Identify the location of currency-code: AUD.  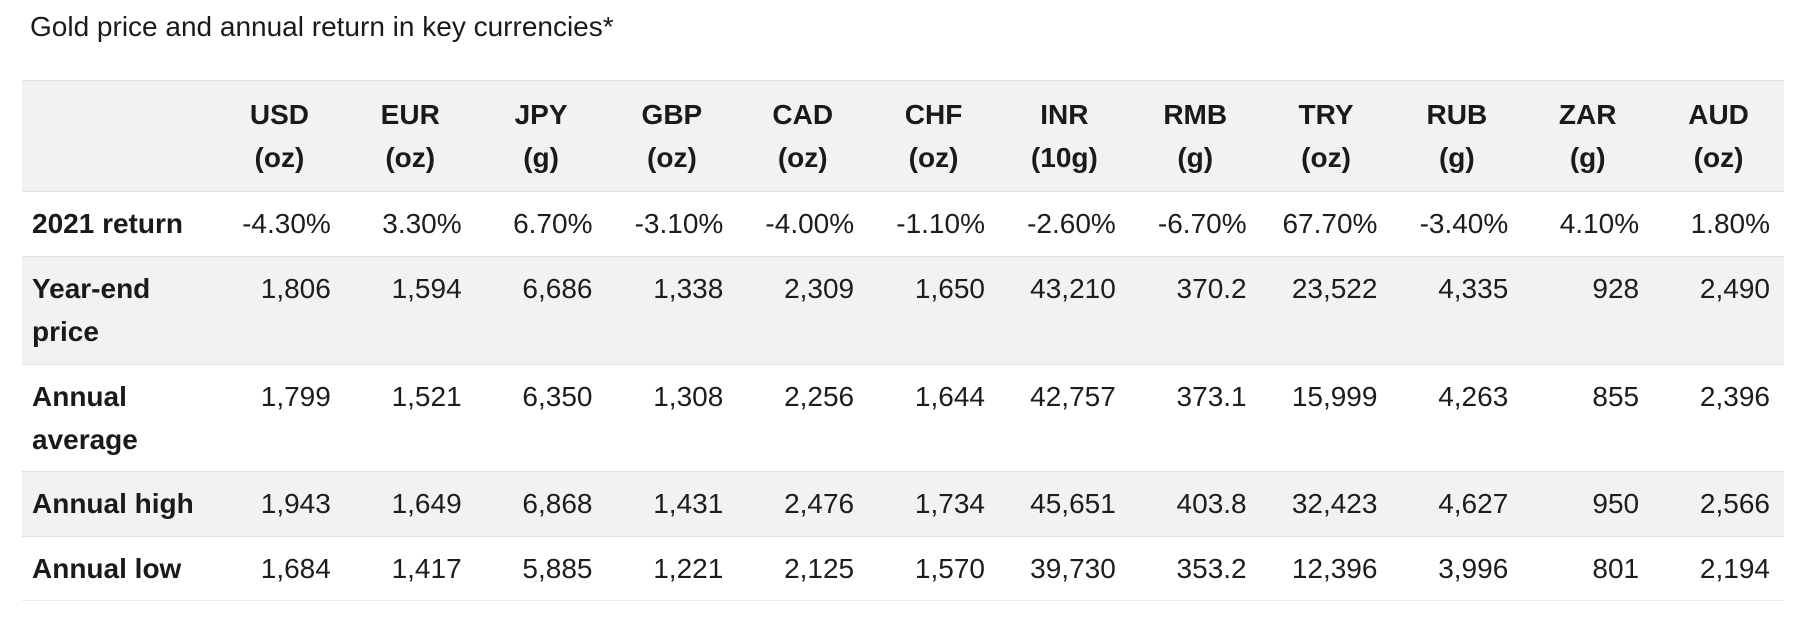
(1718, 114).